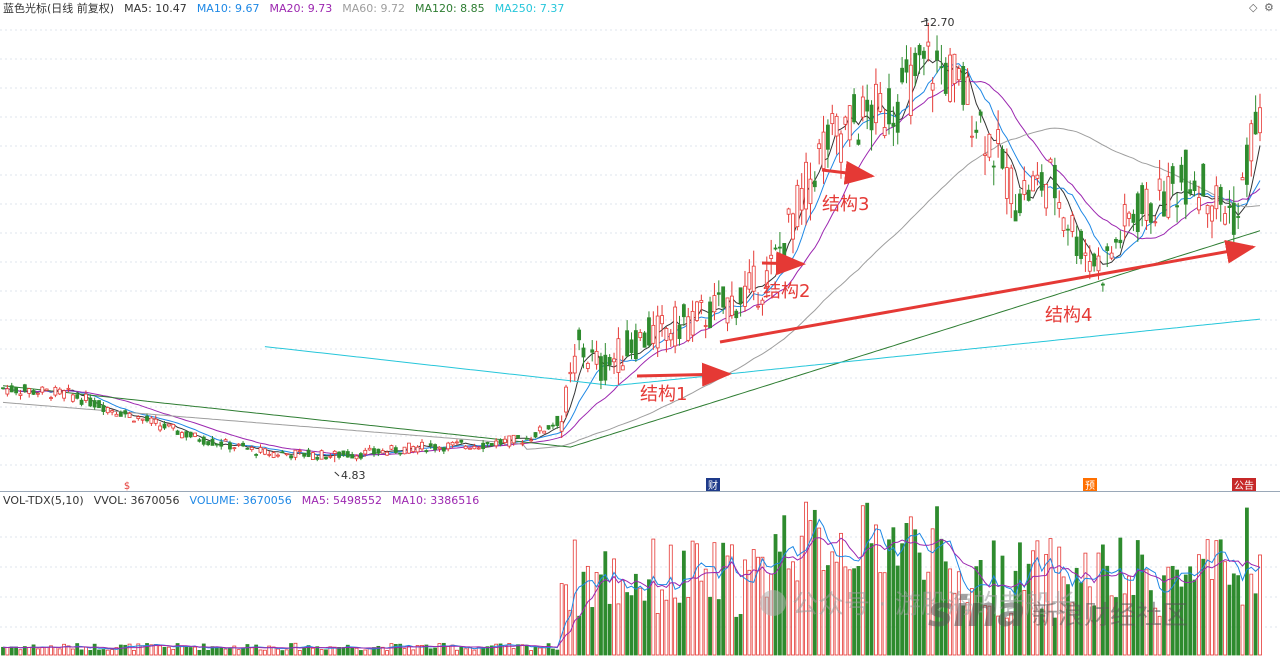 This screenshot has width=1280, height=657. I want to click on stock-title: 蓝色光标(日线 前复权), so click(59, 8).